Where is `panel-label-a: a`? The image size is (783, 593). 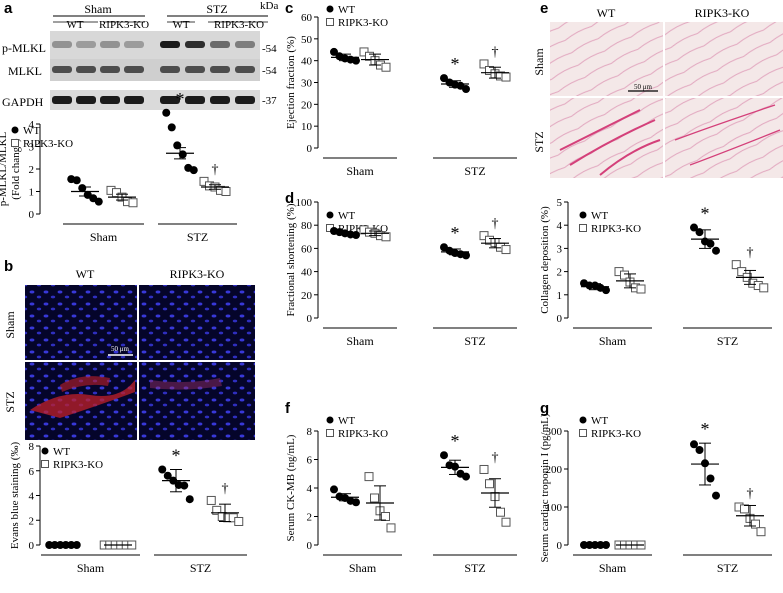
panel-label-a: a is located at coordinates (8, 8).